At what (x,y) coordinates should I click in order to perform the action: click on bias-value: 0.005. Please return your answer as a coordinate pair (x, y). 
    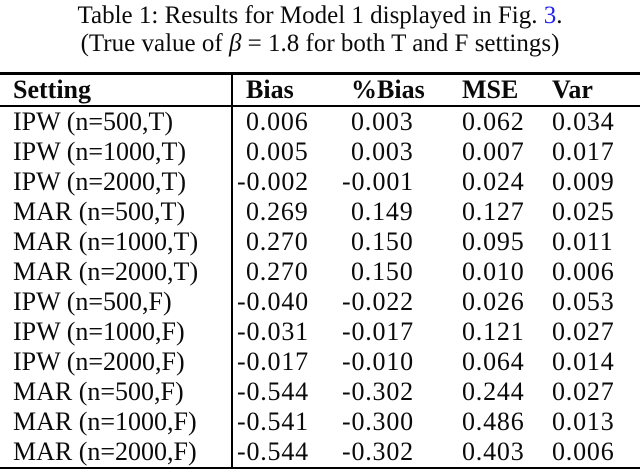
    Looking at the image, I should click on (277, 151).